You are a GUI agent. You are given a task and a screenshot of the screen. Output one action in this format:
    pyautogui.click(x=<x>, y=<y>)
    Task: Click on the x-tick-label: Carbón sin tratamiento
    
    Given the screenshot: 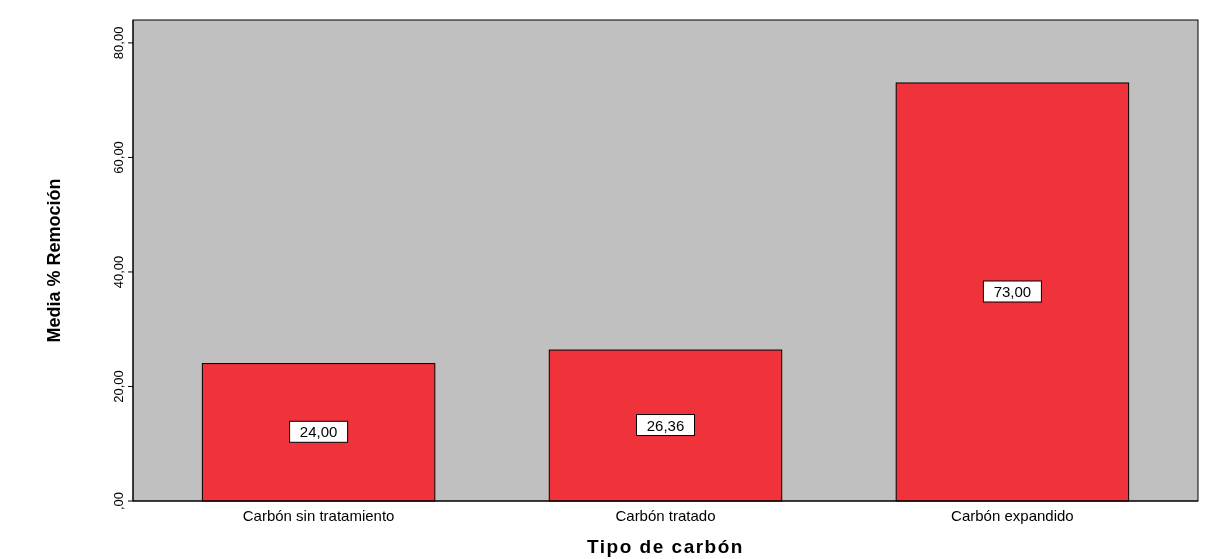 What is the action you would take?
    pyautogui.click(x=318, y=515)
    